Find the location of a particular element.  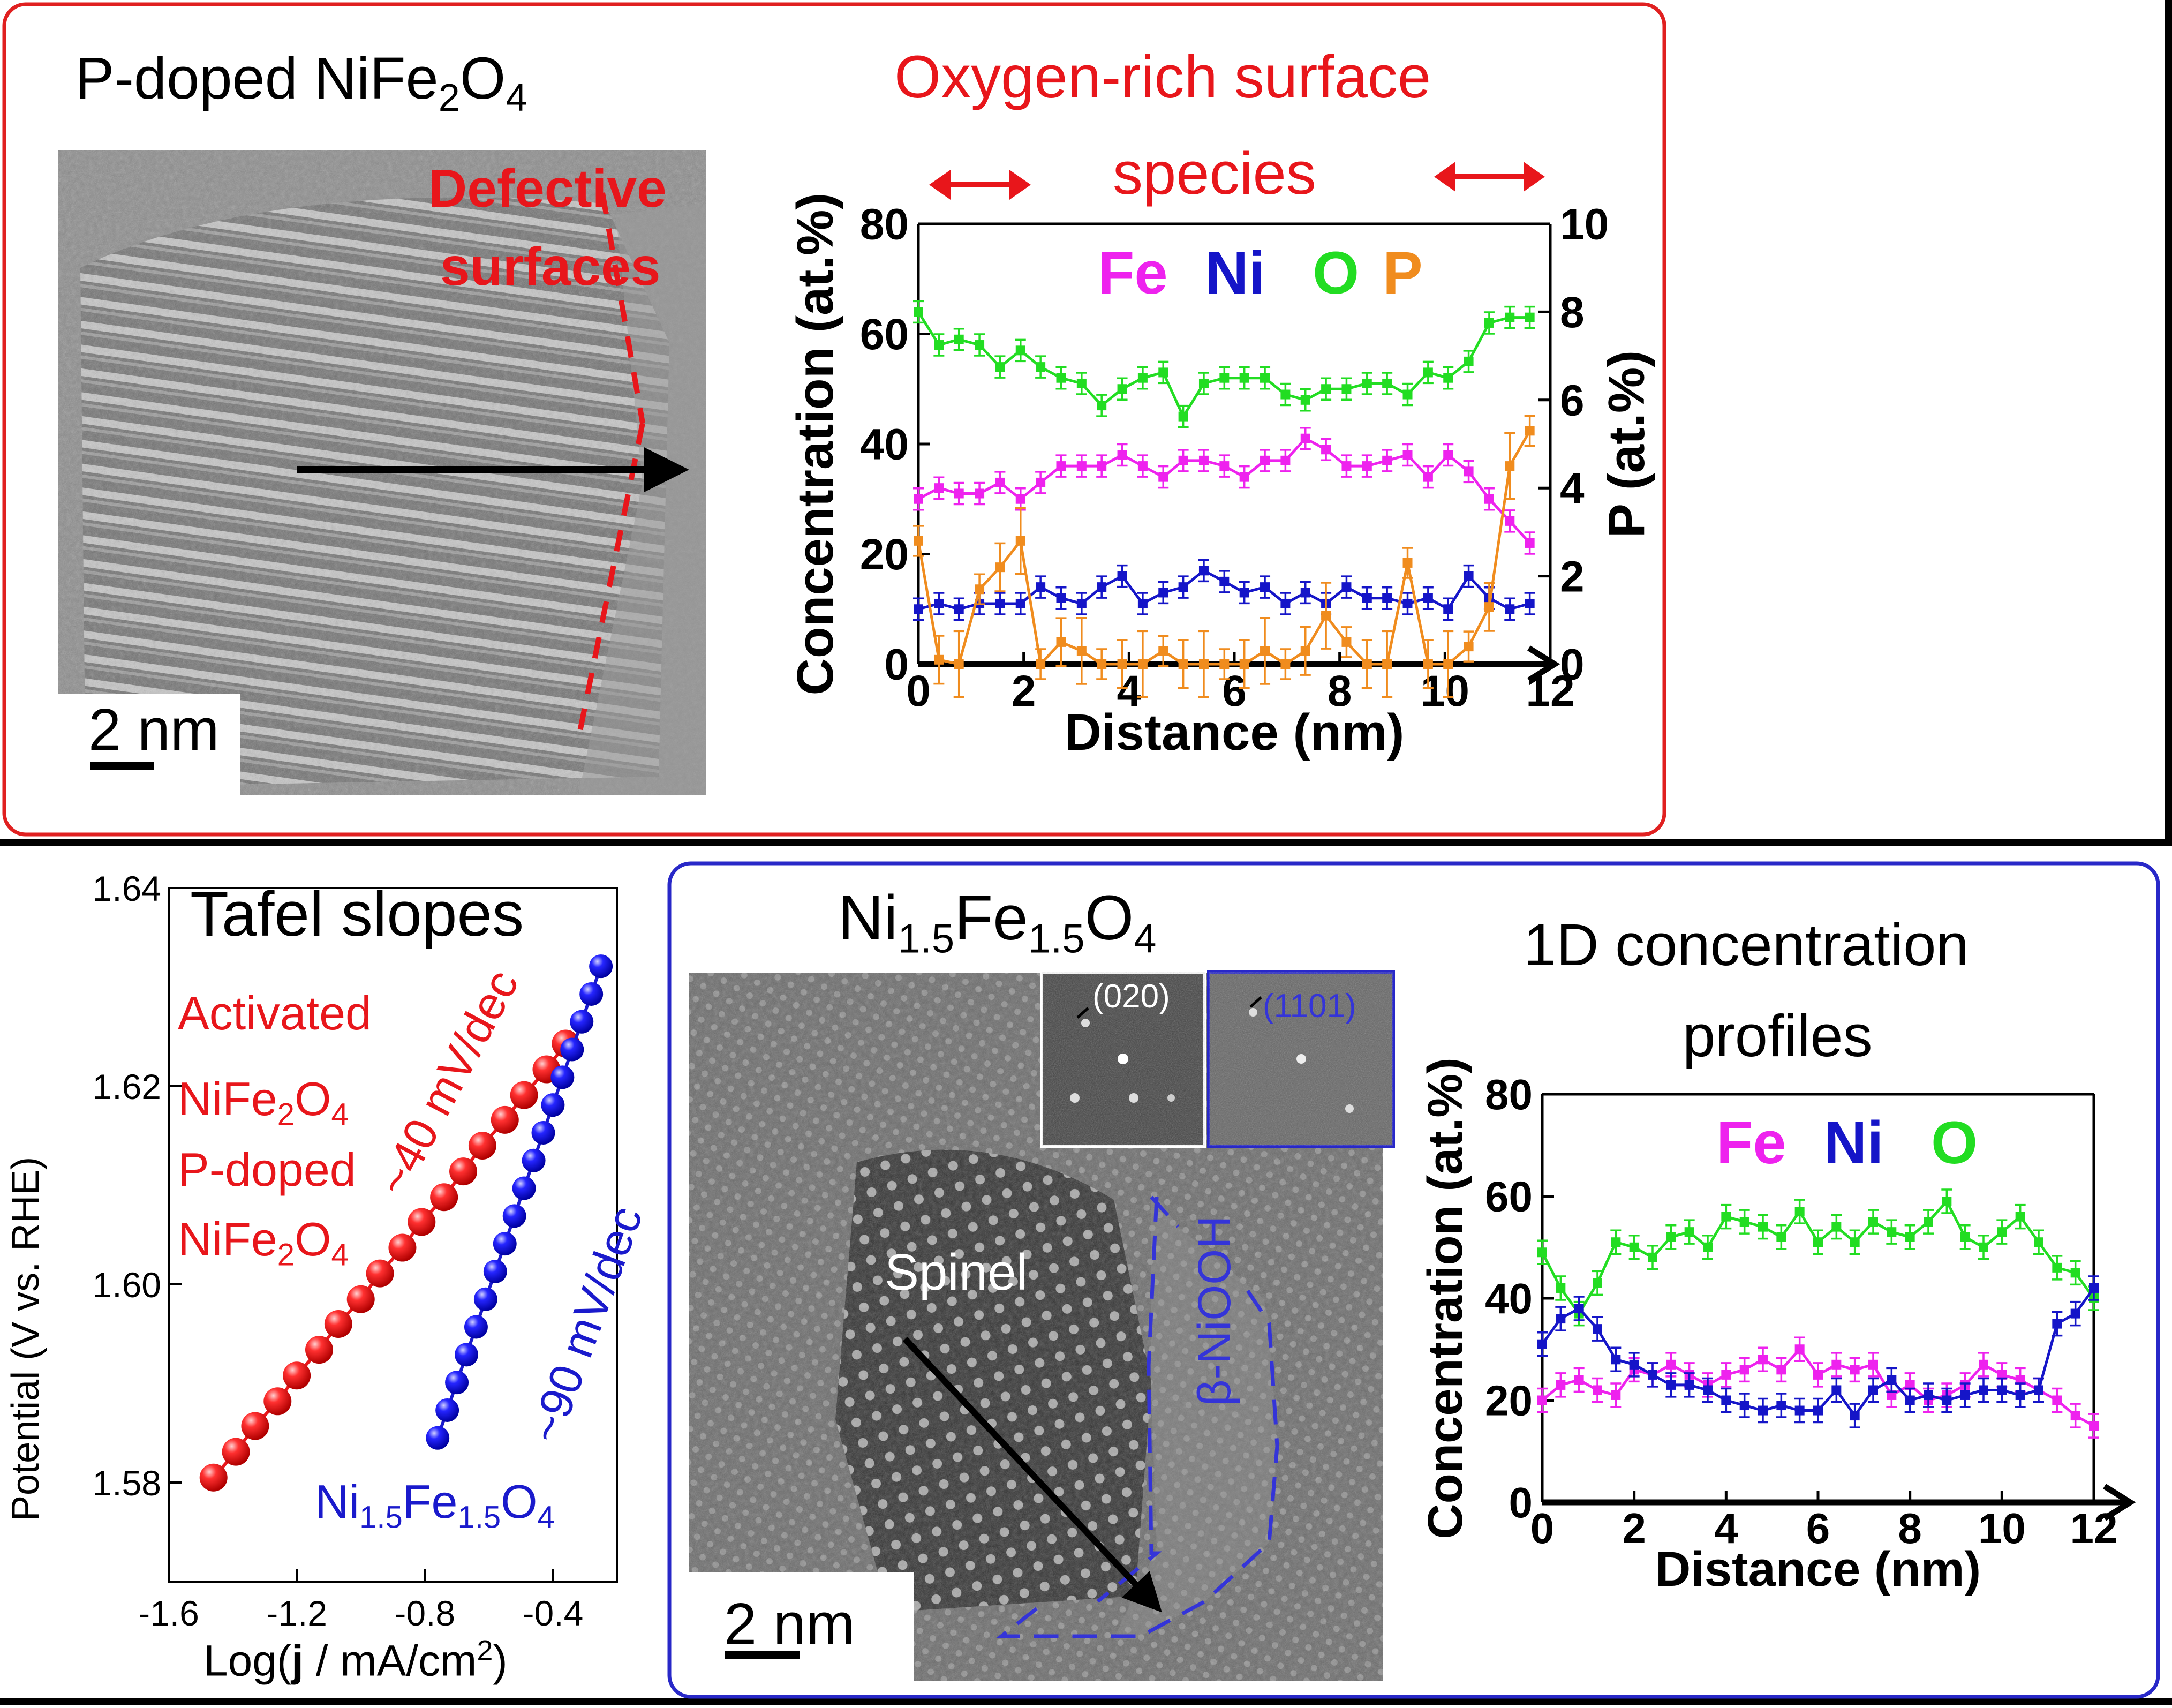

x-axis-arrowhead is located at coordinates (1543, 664).